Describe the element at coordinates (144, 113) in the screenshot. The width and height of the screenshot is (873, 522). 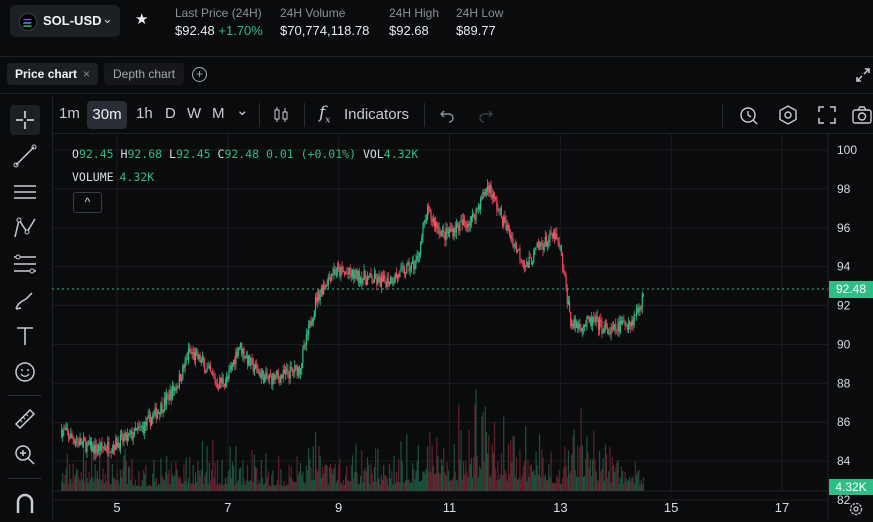
I see `timeframe-1h: 1h` at that location.